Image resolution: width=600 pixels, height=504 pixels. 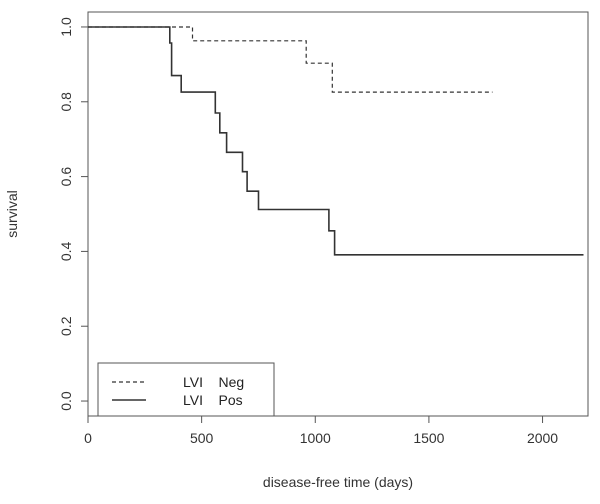 I want to click on y-tick-label: 0.6, so click(x=66, y=177).